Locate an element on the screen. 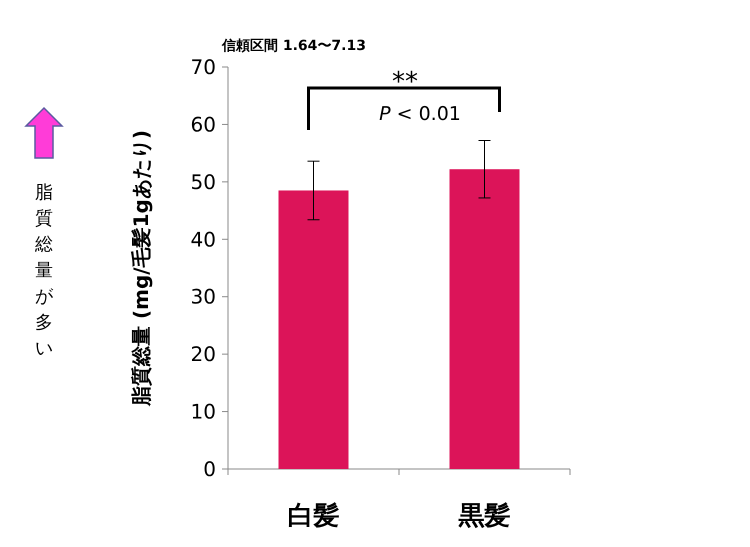 The image size is (750, 547). y-tick-label: 10 is located at coordinates (203, 412).